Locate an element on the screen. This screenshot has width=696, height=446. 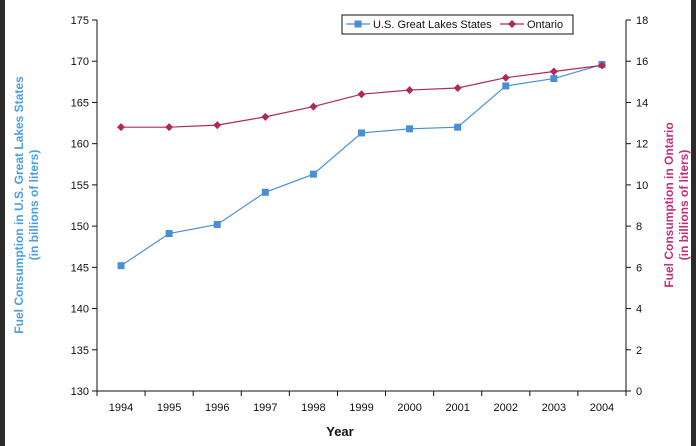
left-axis-ticks: 130 135 140 145 150 155 160 165 170 175 is located at coordinates (84, 206).